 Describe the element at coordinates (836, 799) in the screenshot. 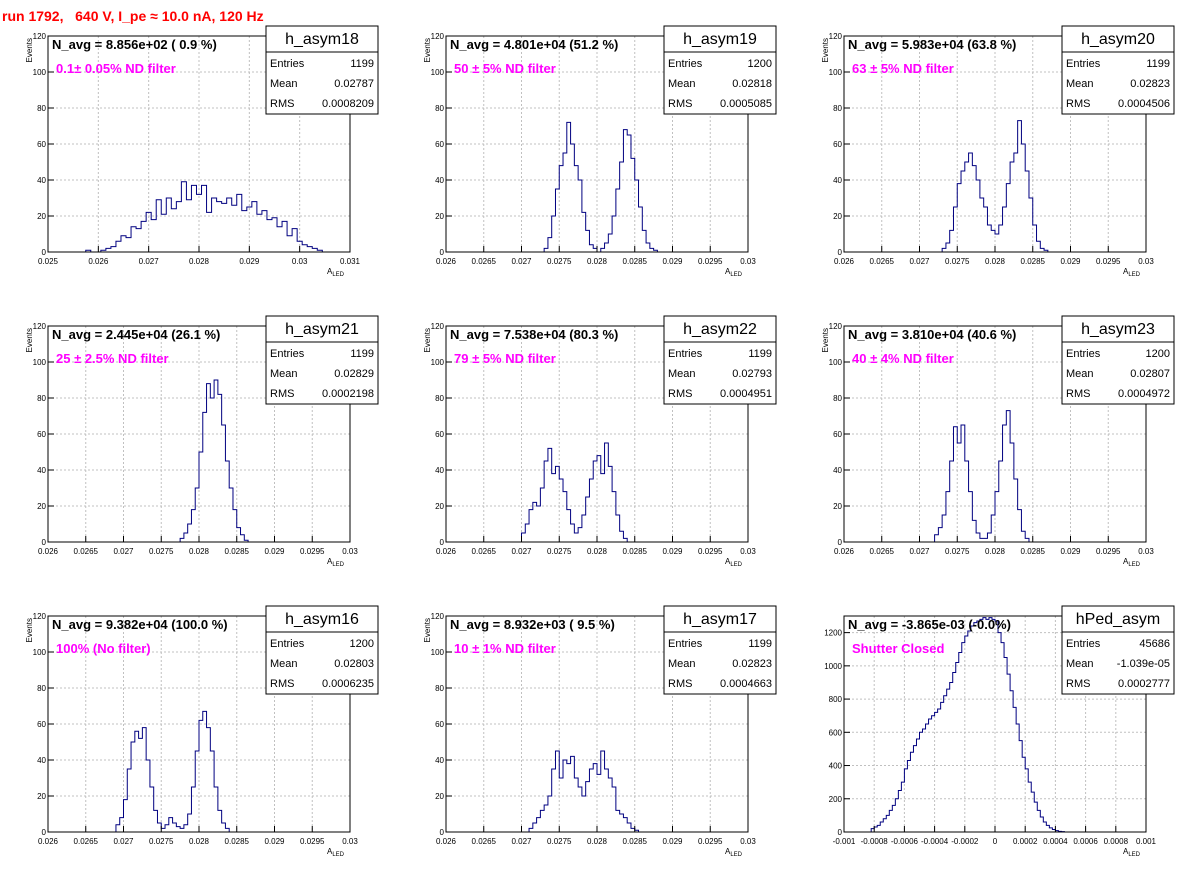

I see `y-tick-label: 200` at that location.